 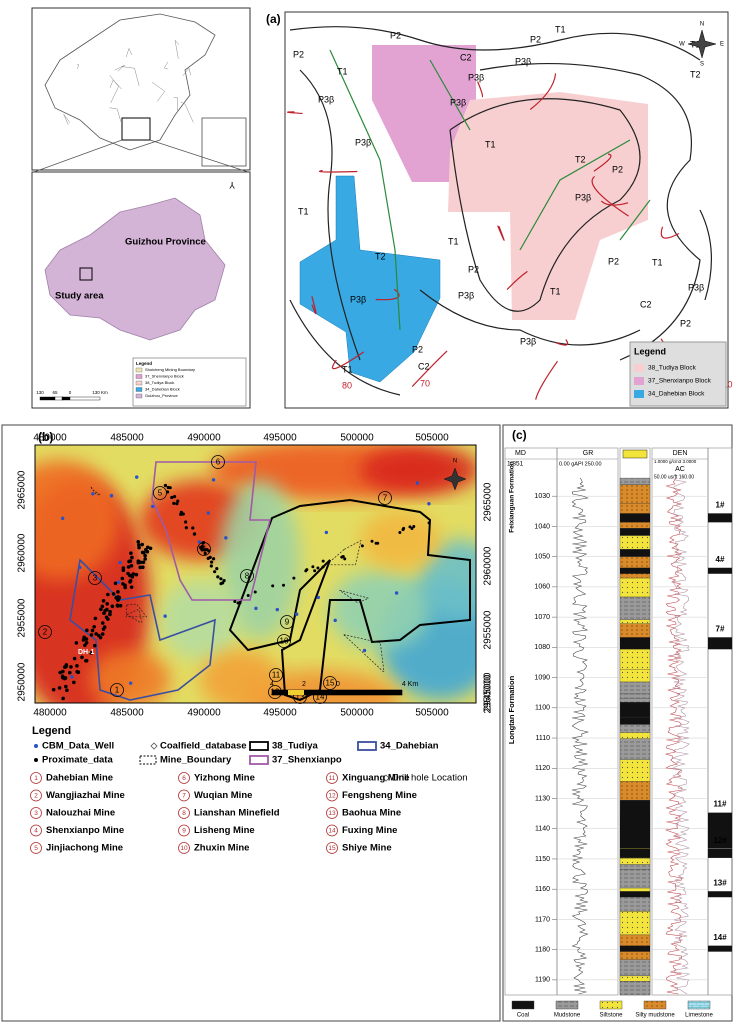 What do you see at coordinates (450, 95) in the screenshot?
I see `axis-line` at bounding box center [450, 95].